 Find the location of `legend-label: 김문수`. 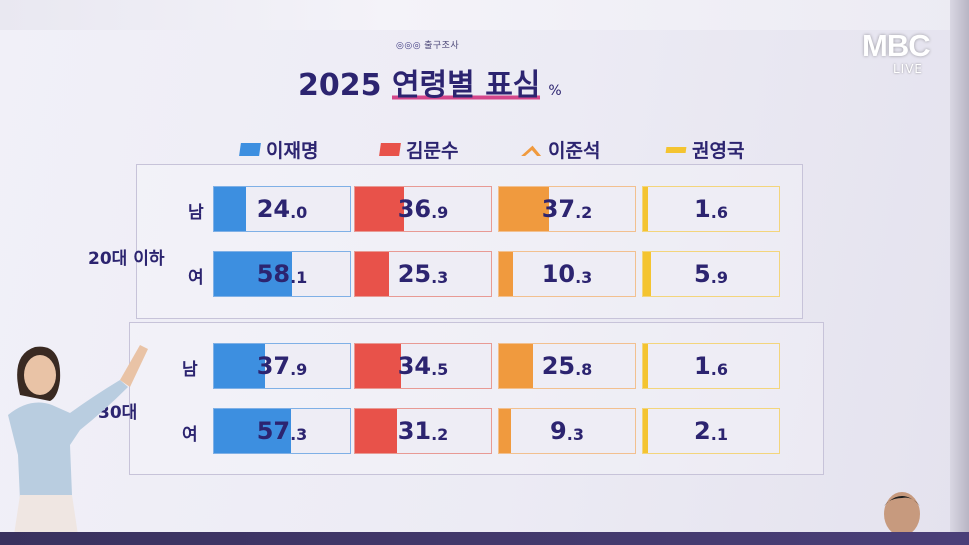

legend-label: 김문수 is located at coordinates (432, 151).